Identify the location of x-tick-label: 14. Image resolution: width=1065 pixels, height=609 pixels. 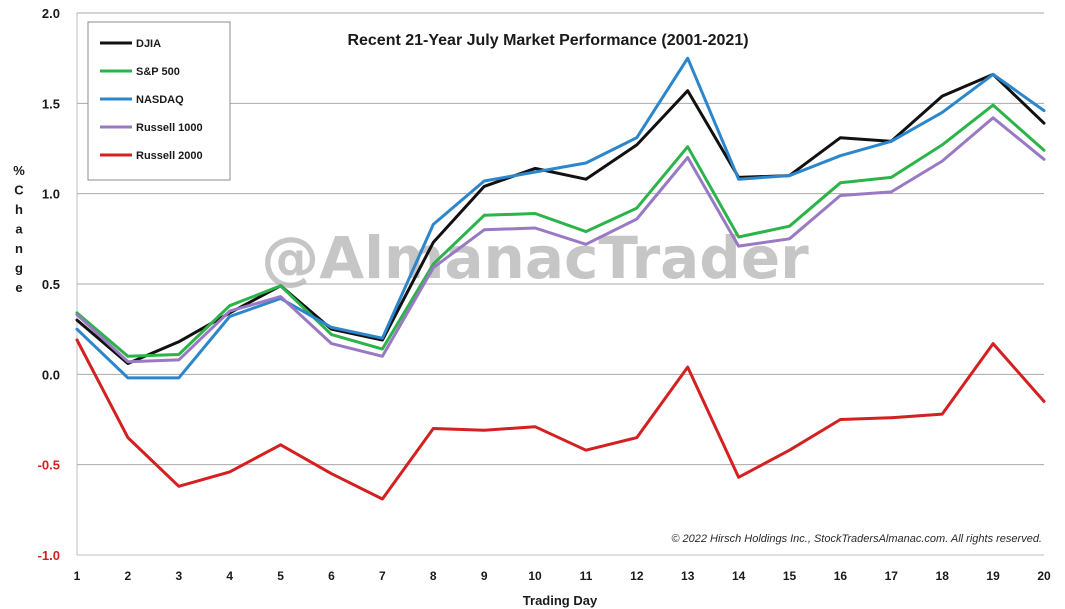
(739, 576).